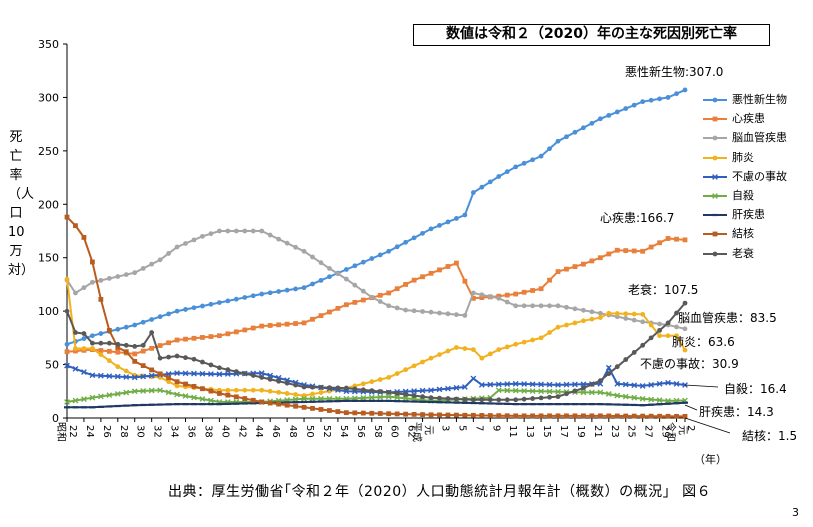  I want to click on x-tick-label: 54, so click(343, 431).